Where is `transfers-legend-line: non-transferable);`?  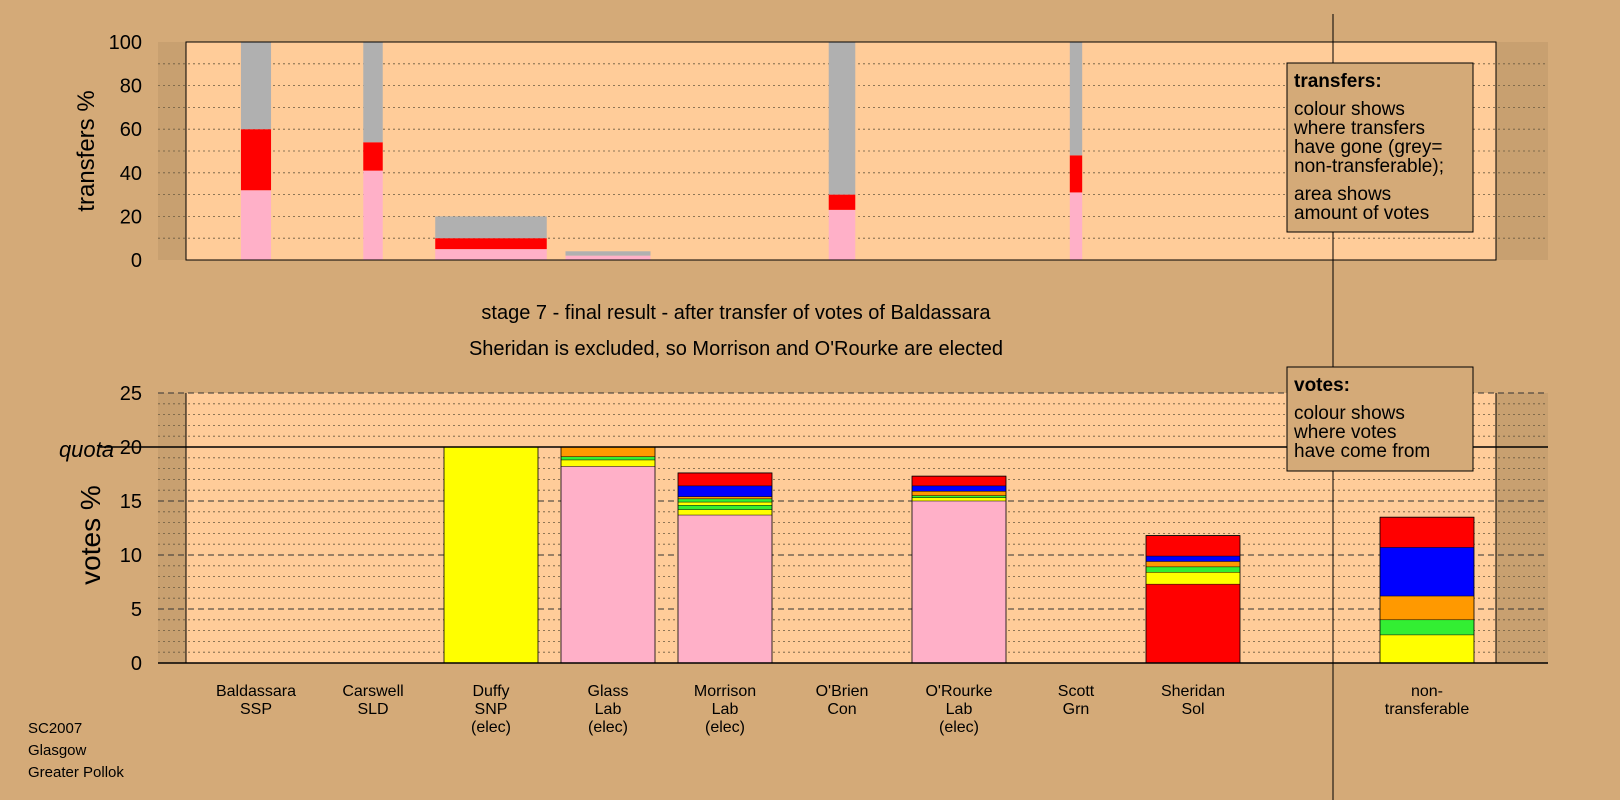 transfers-legend-line: non-transferable); is located at coordinates (1369, 166).